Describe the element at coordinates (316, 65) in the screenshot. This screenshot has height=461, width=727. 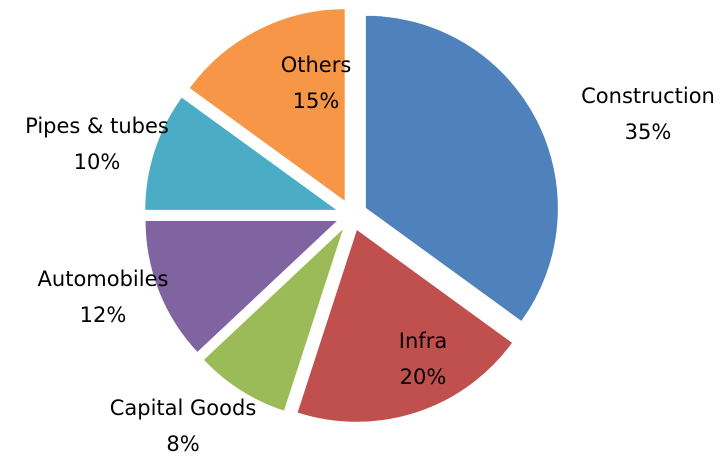
I see `slice-name: Others` at that location.